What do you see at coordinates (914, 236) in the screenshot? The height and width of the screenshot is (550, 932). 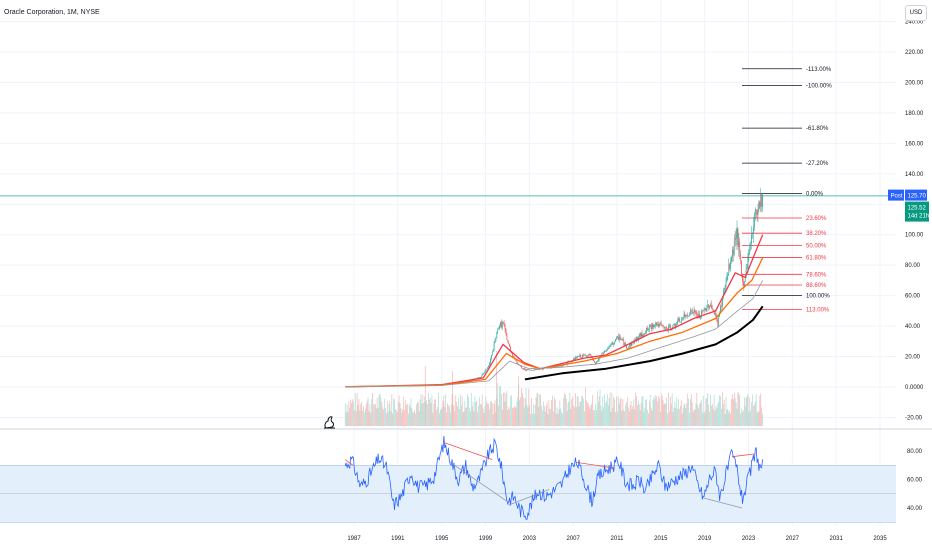 I see `price-axis-tick: 100.00` at bounding box center [914, 236].